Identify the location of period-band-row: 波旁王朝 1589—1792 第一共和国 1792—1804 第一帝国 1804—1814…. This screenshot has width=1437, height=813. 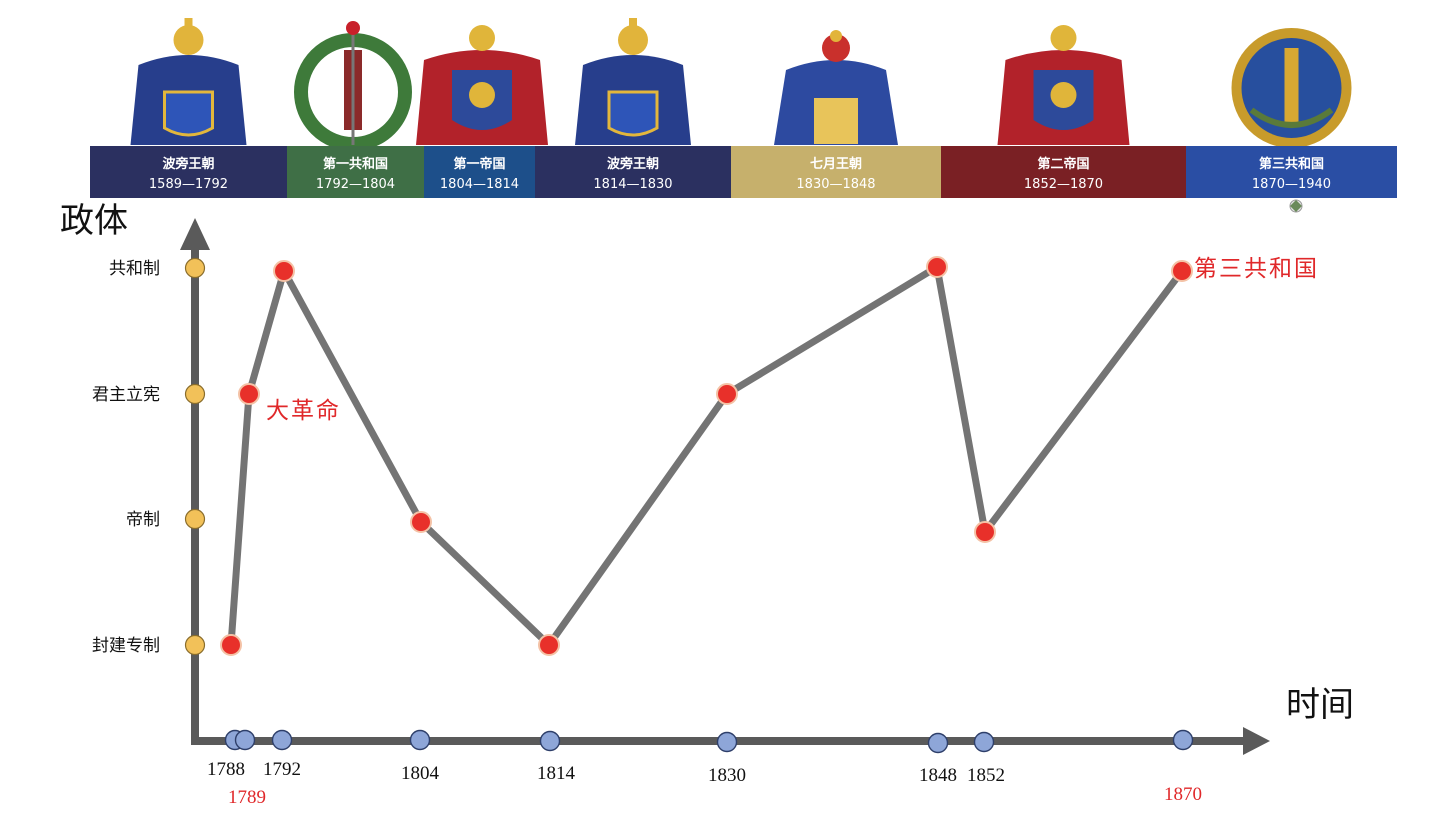
(743, 172).